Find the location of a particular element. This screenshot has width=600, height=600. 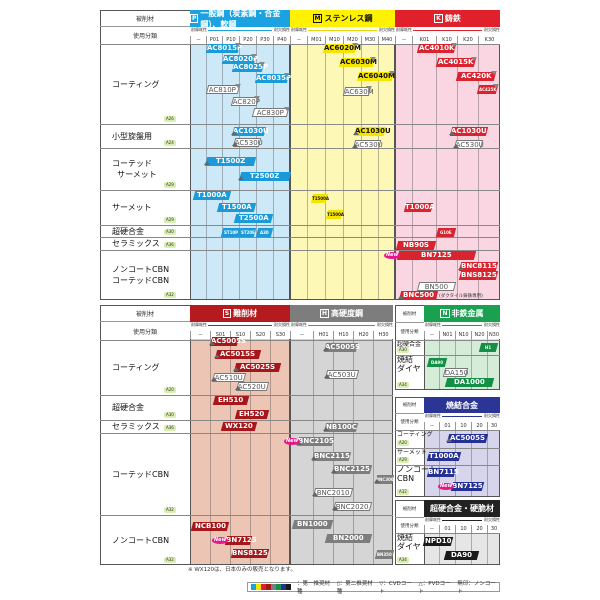

grade-ac5025s: AC5025S is located at coordinates (257, 367).